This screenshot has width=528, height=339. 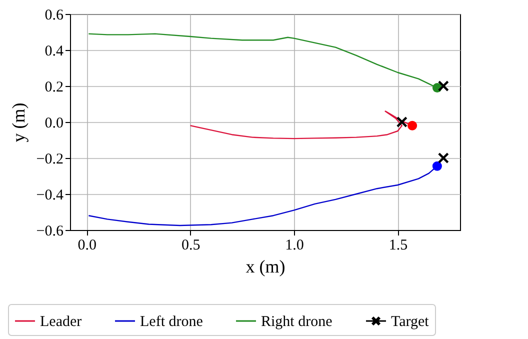 I want to click on y-tick-label: −0.6, so click(x=50, y=232).